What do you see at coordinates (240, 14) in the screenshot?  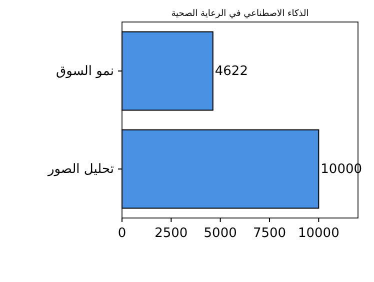 I see `chart-title: الذكاء الاصطناعي في الرعاية الصحية` at bounding box center [240, 14].